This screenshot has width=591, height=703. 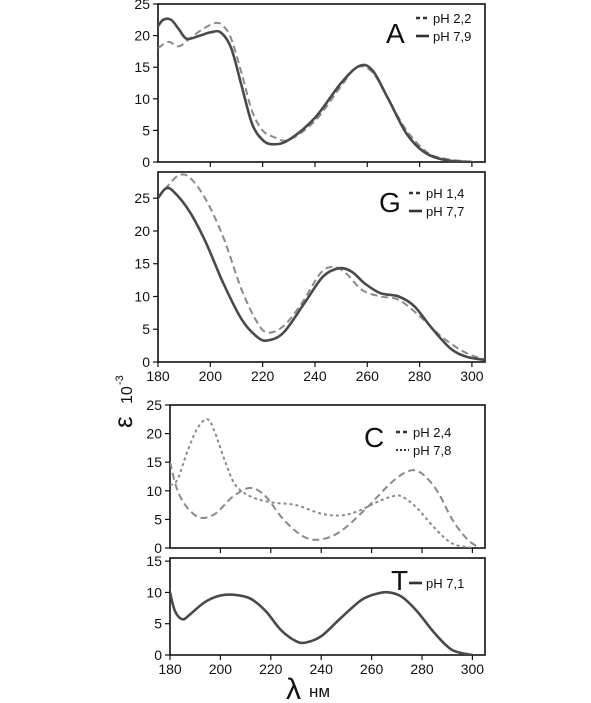 I want to click on legend-label: pH 2,4, so click(x=432, y=432).